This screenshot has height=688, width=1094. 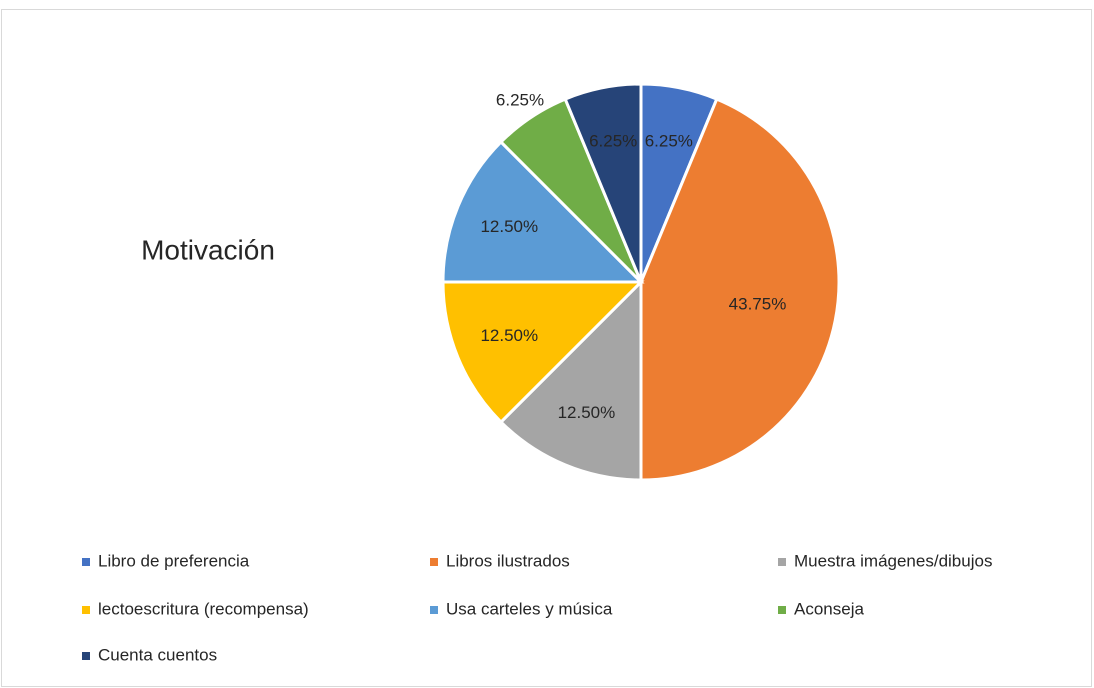 What do you see at coordinates (203, 608) in the screenshot?
I see `legend-label: lectoescritura (recompensa)` at bounding box center [203, 608].